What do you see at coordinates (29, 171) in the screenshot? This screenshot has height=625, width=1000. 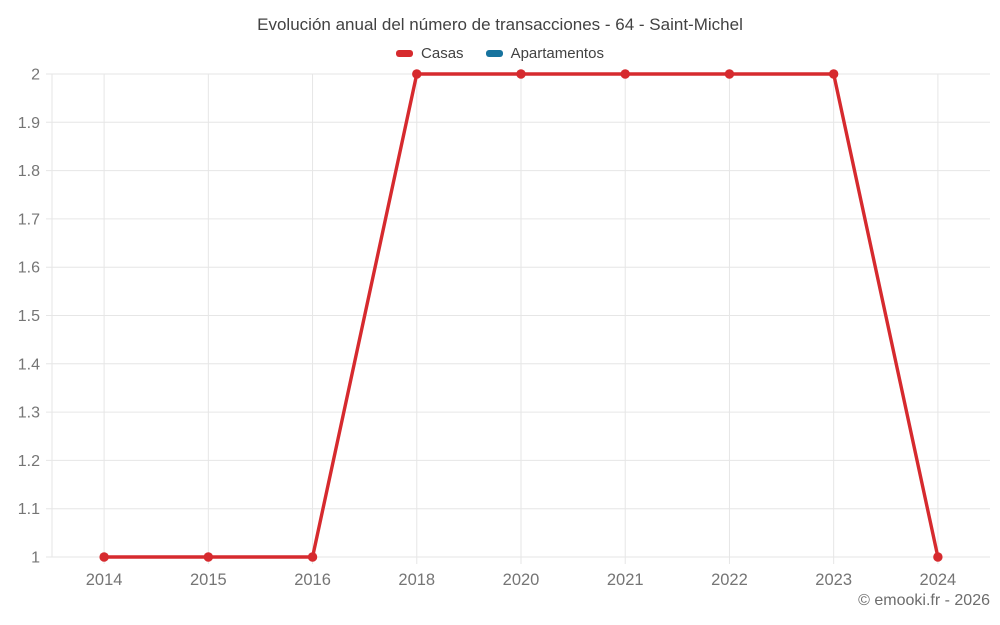 I see `y-tick-label: 1.8` at bounding box center [29, 171].